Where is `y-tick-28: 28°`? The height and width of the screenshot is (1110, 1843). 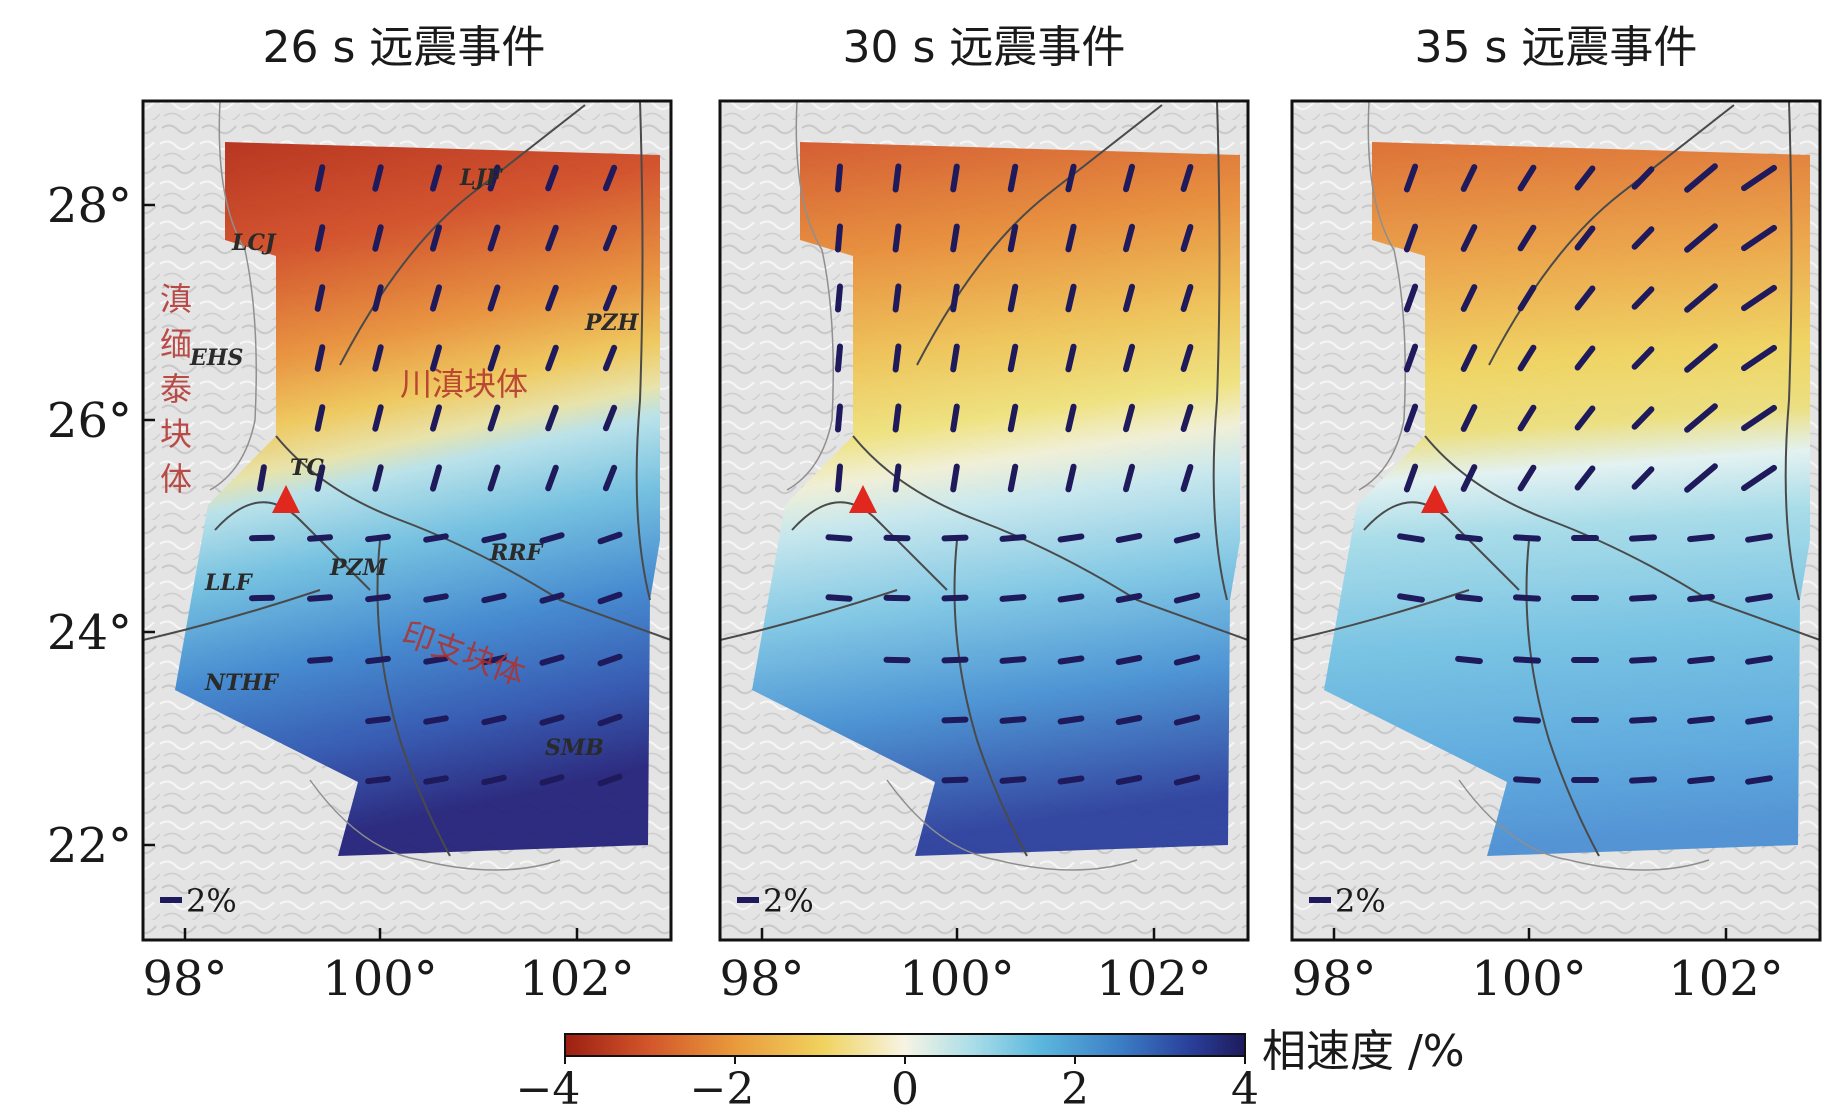 y-tick-28: 28° is located at coordinates (89, 206).